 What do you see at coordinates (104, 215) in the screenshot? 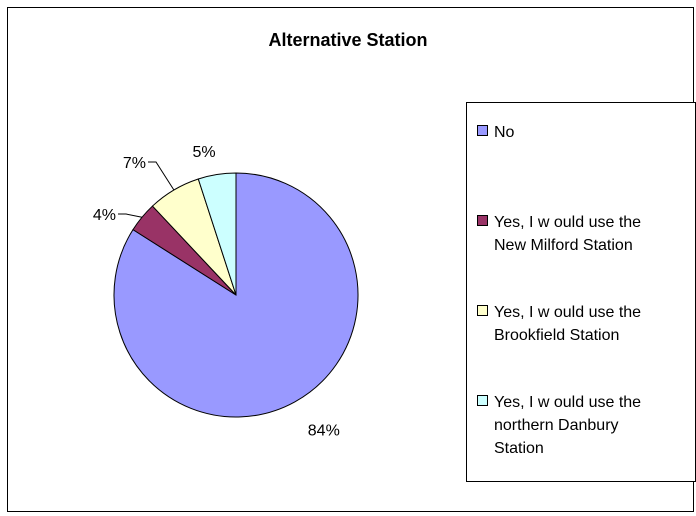
I see `data-label-new-milford: 4%` at bounding box center [104, 215].